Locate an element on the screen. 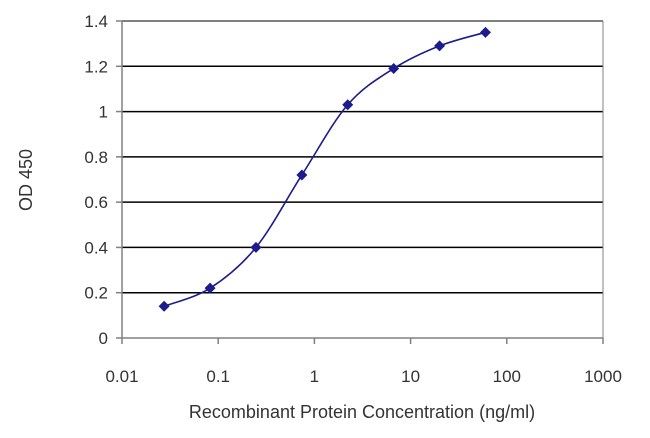 This screenshot has width=650, height=438. y-tick-label-0: 0 is located at coordinates (103, 338).